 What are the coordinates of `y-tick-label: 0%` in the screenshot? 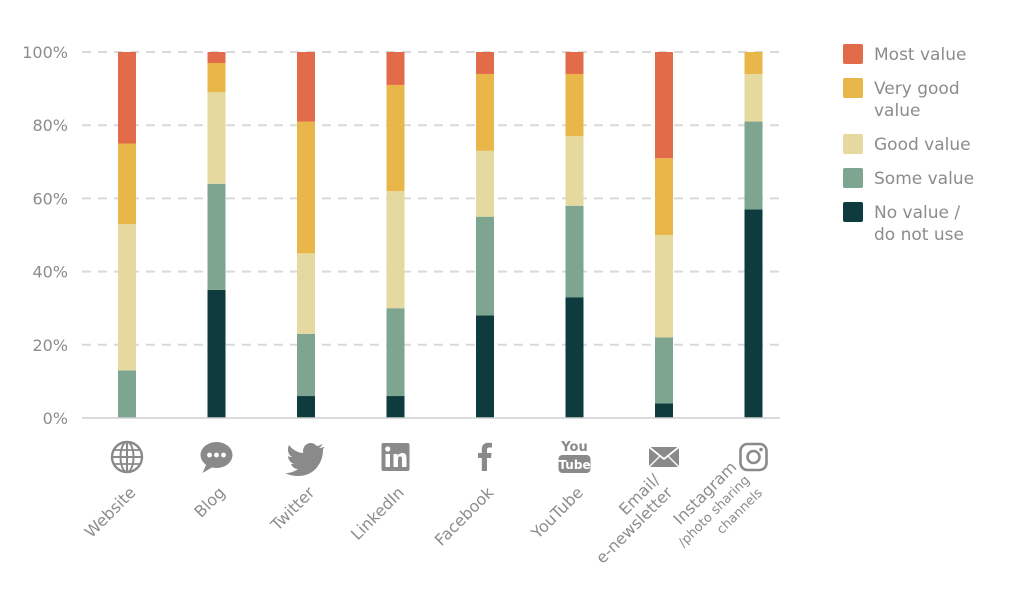 It's located at (55, 418).